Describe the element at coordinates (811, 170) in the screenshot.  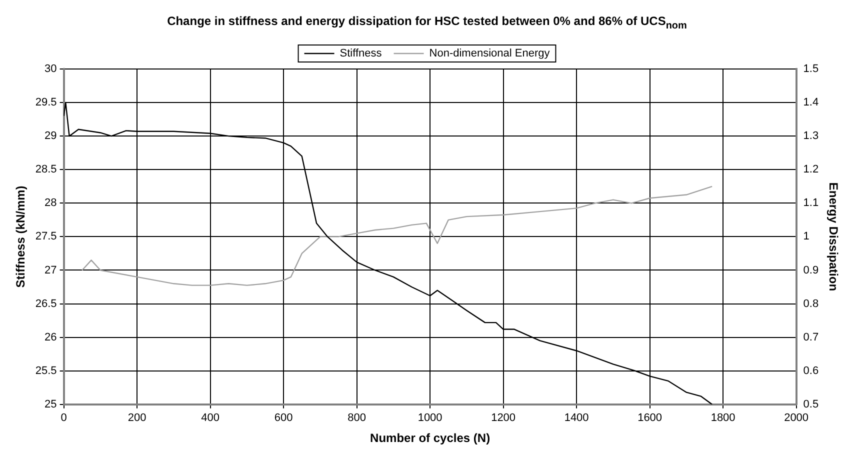
I see `y2-tick-label: 1.2` at that location.